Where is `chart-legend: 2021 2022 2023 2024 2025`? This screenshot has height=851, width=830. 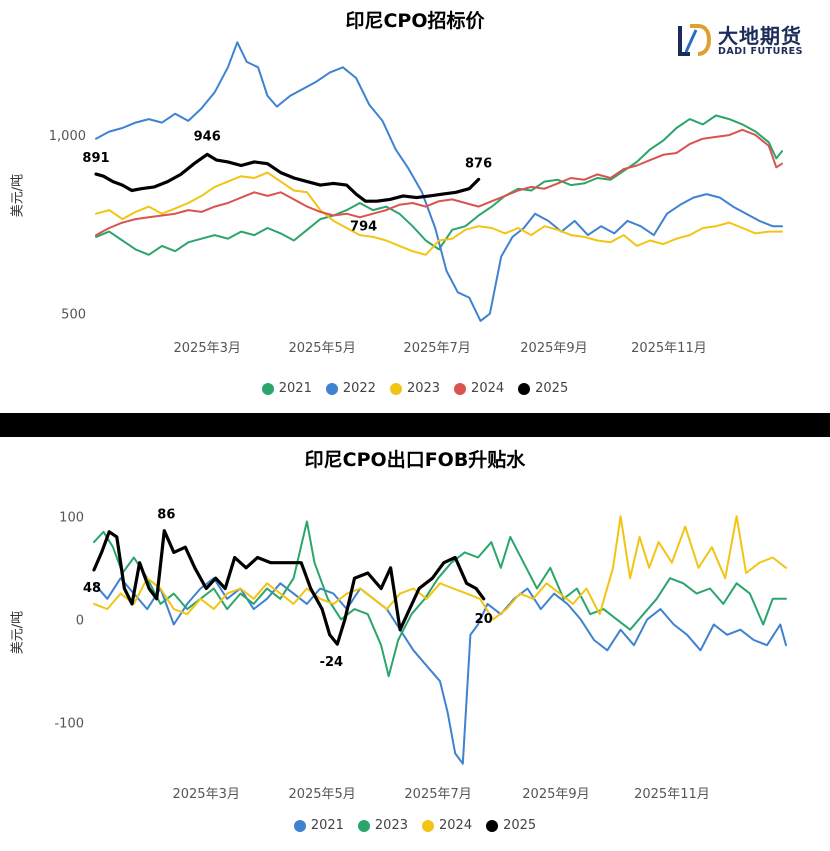 chart-legend: 2021 2022 2023 2024 2025 is located at coordinates (415, 388).